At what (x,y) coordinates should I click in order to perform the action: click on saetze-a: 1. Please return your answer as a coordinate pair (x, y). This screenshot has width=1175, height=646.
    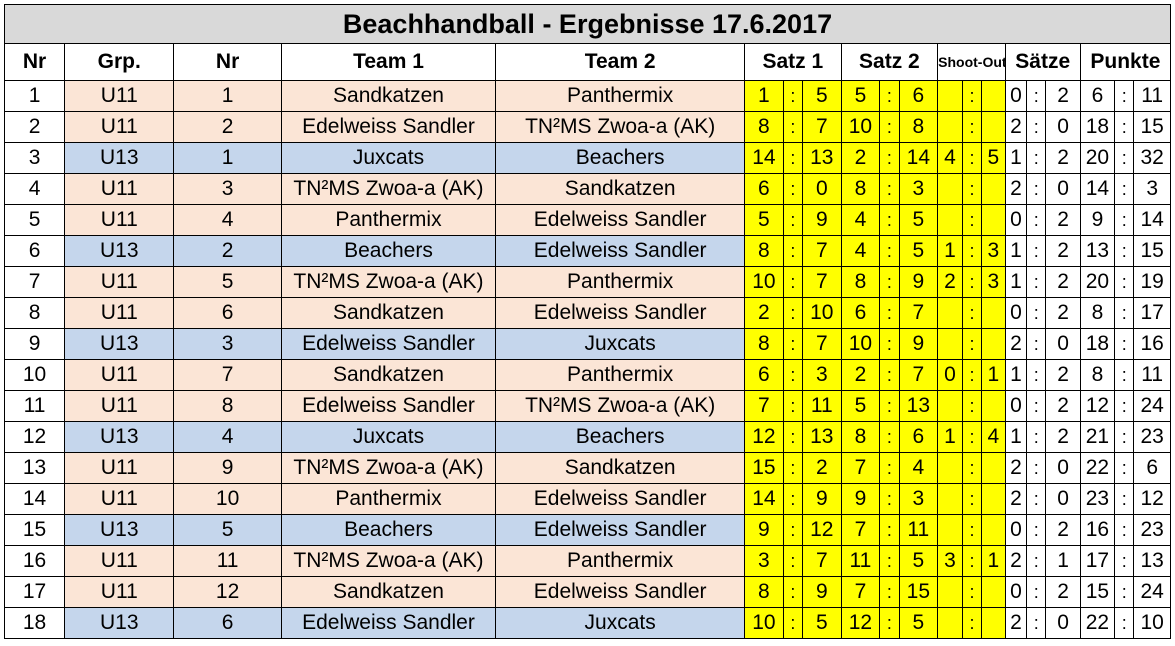
    Looking at the image, I should click on (1016, 158).